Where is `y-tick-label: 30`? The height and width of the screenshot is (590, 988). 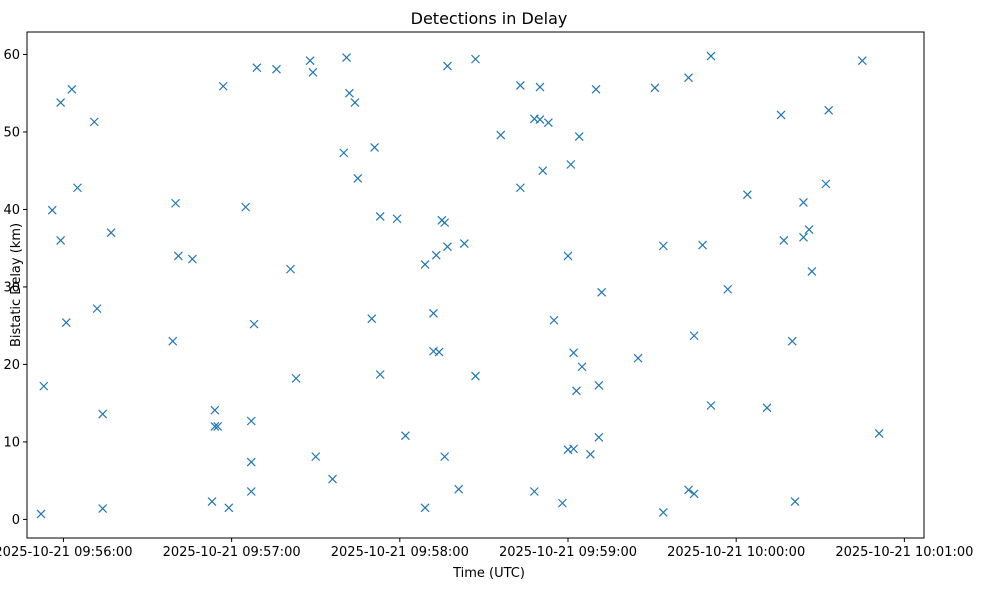
y-tick-label: 30 is located at coordinates (11, 287).